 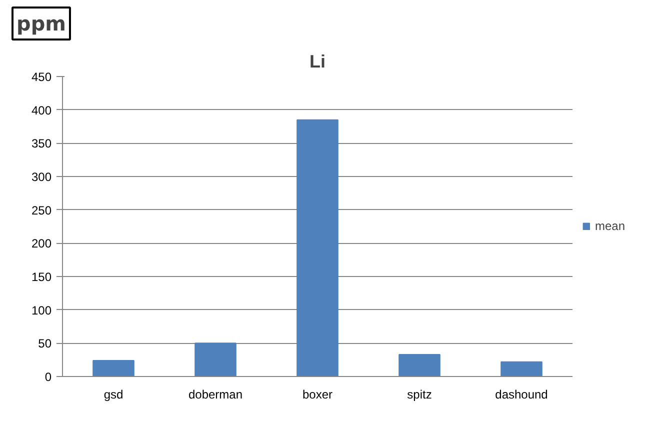 What do you see at coordinates (41, 77) in the screenshot?
I see `y-tick-label: 450` at bounding box center [41, 77].